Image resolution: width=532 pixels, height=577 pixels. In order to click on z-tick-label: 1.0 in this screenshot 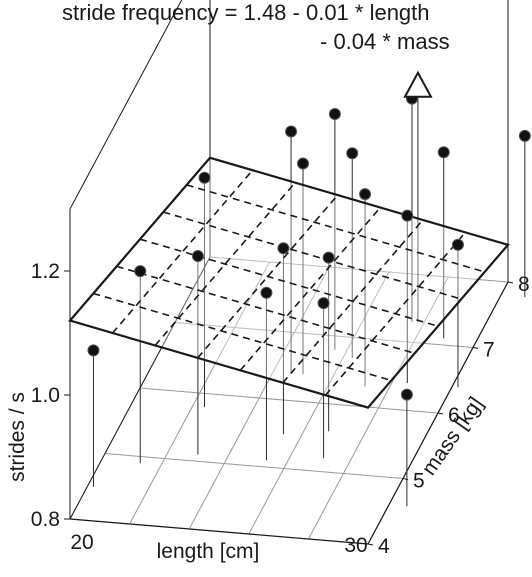, I will do `click(45, 395)`.